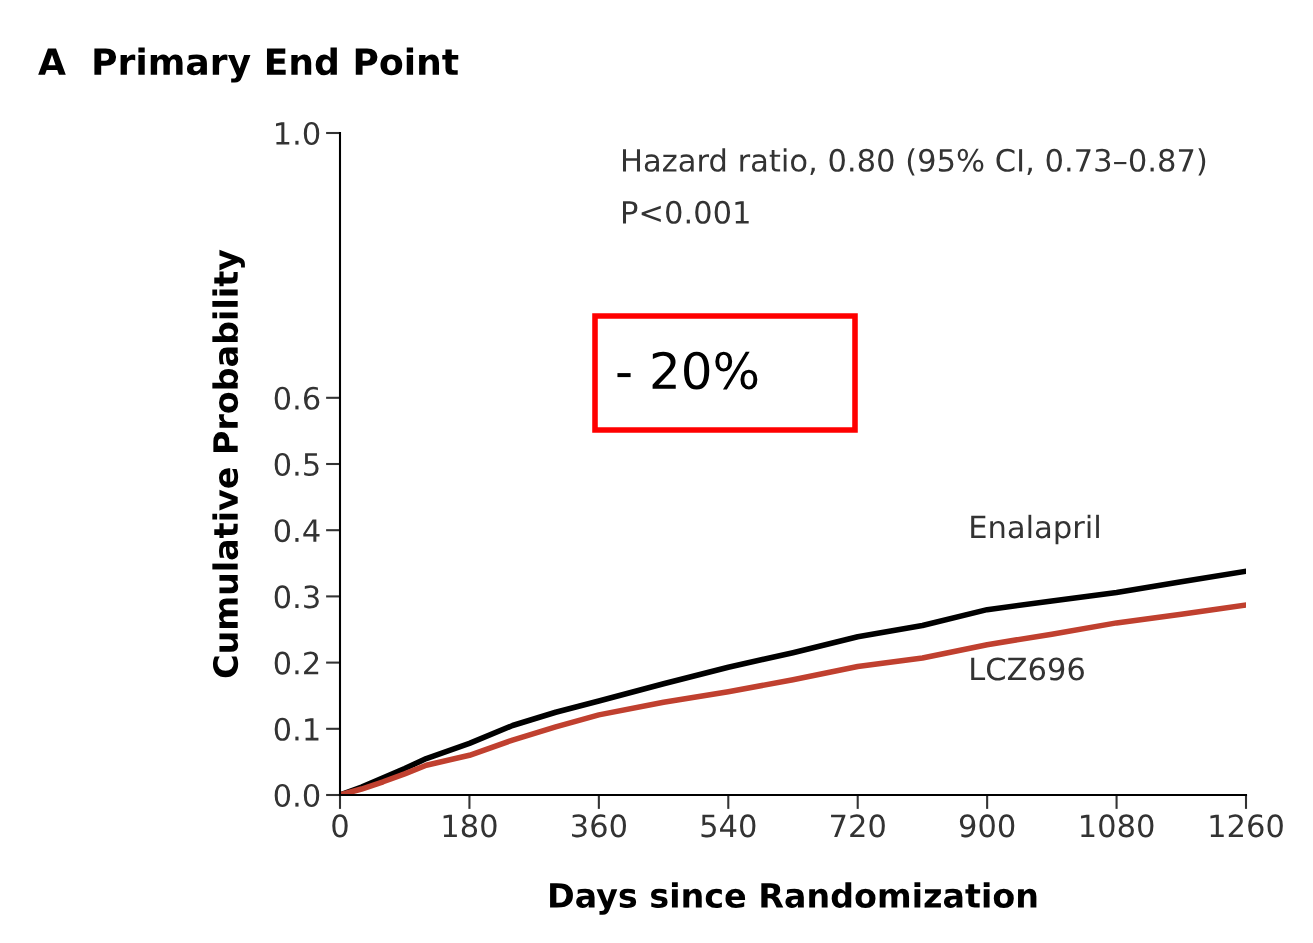 This screenshot has height=943, width=1313. What do you see at coordinates (228, 463) in the screenshot?
I see `y-axis-title: Cumulative Probability` at bounding box center [228, 463].